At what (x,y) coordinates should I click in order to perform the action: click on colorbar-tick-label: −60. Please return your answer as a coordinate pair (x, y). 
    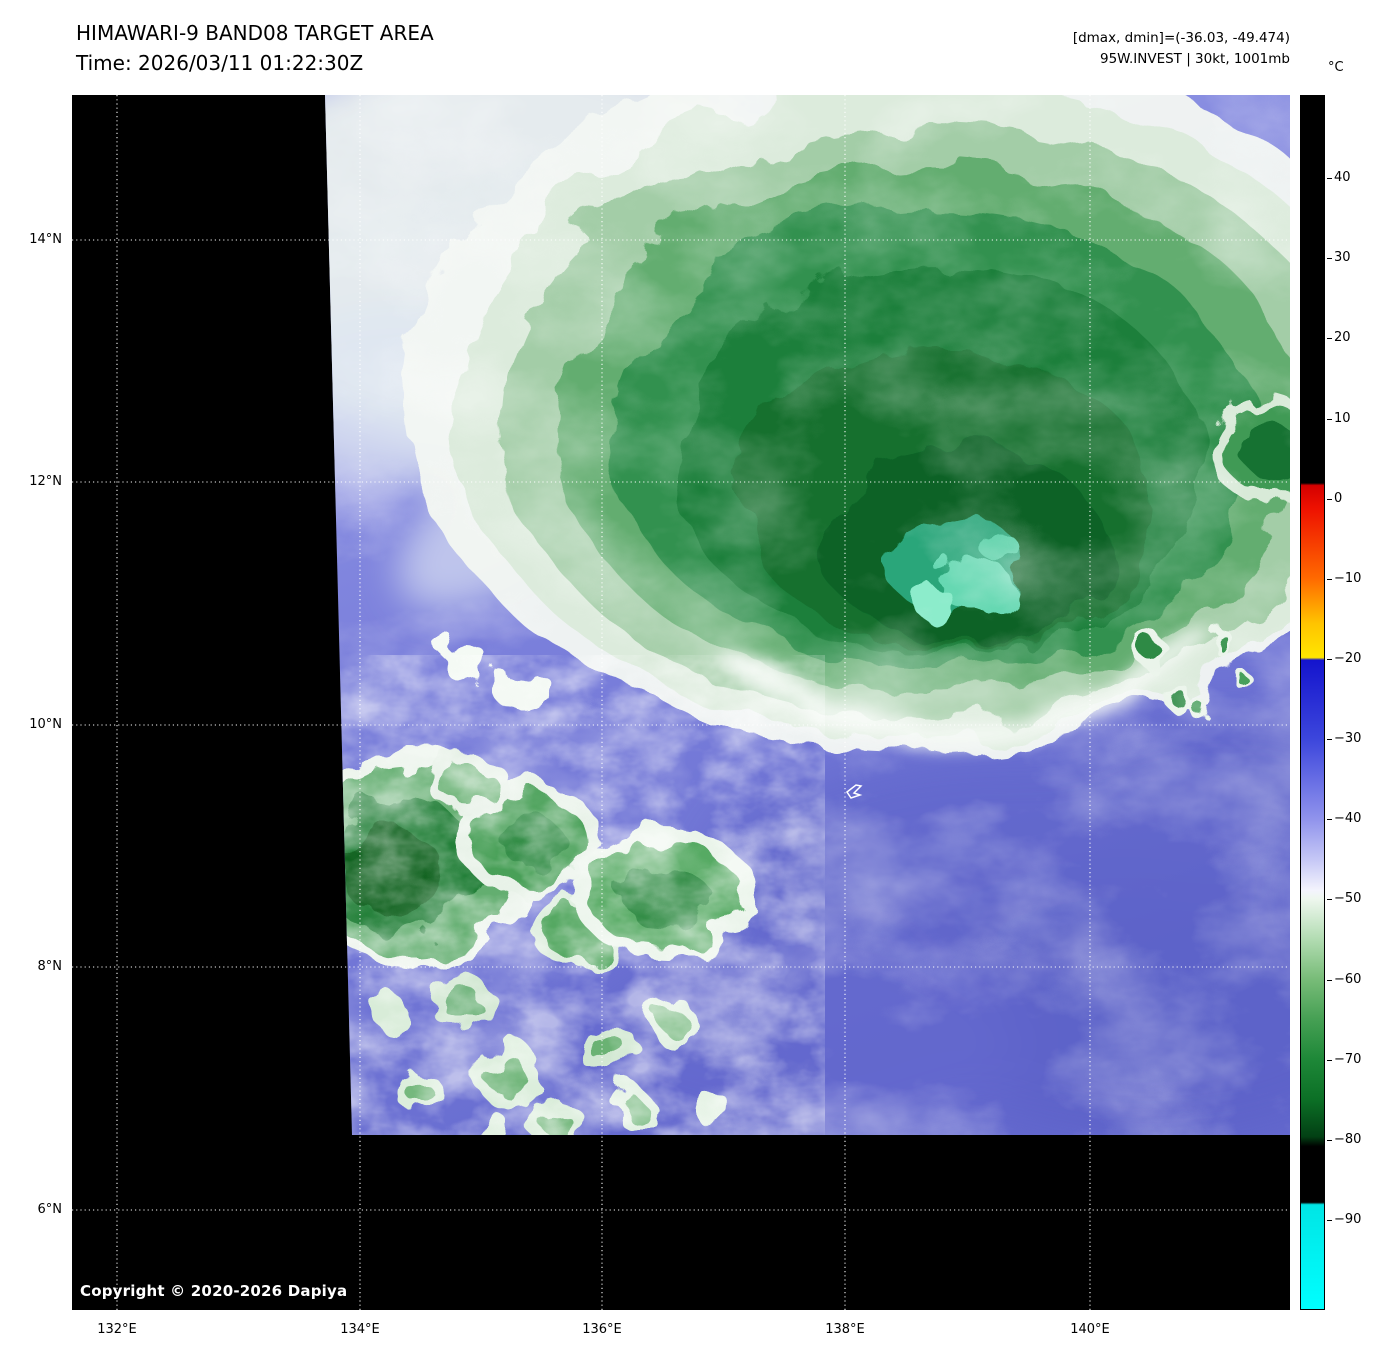
    Looking at the image, I should click on (1348, 979).